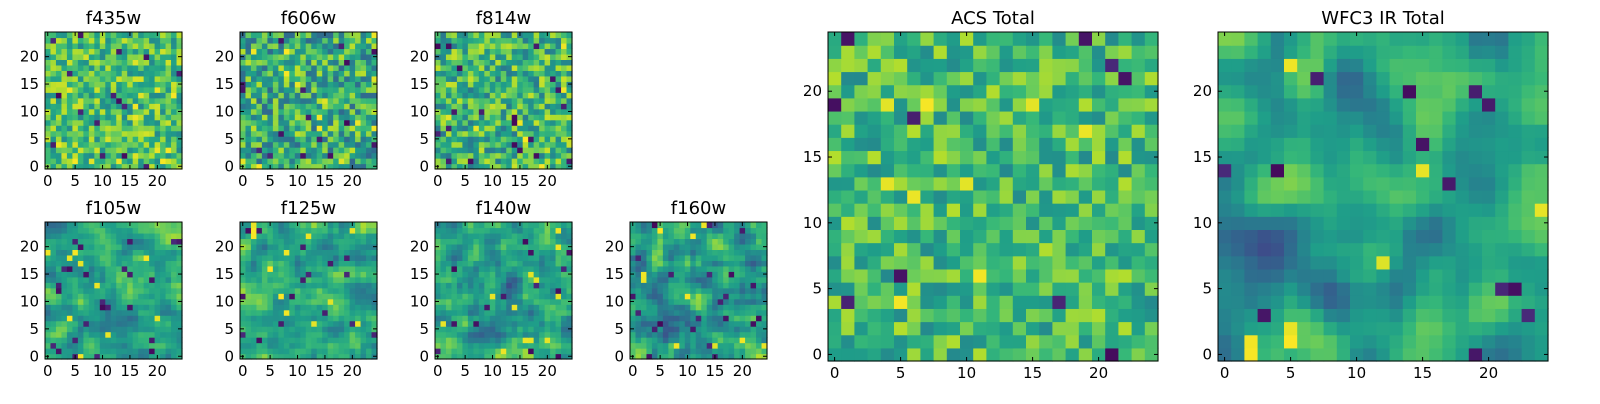 The width and height of the screenshot is (1600, 404). I want to click on y-tick-label: 10, so click(29, 111).